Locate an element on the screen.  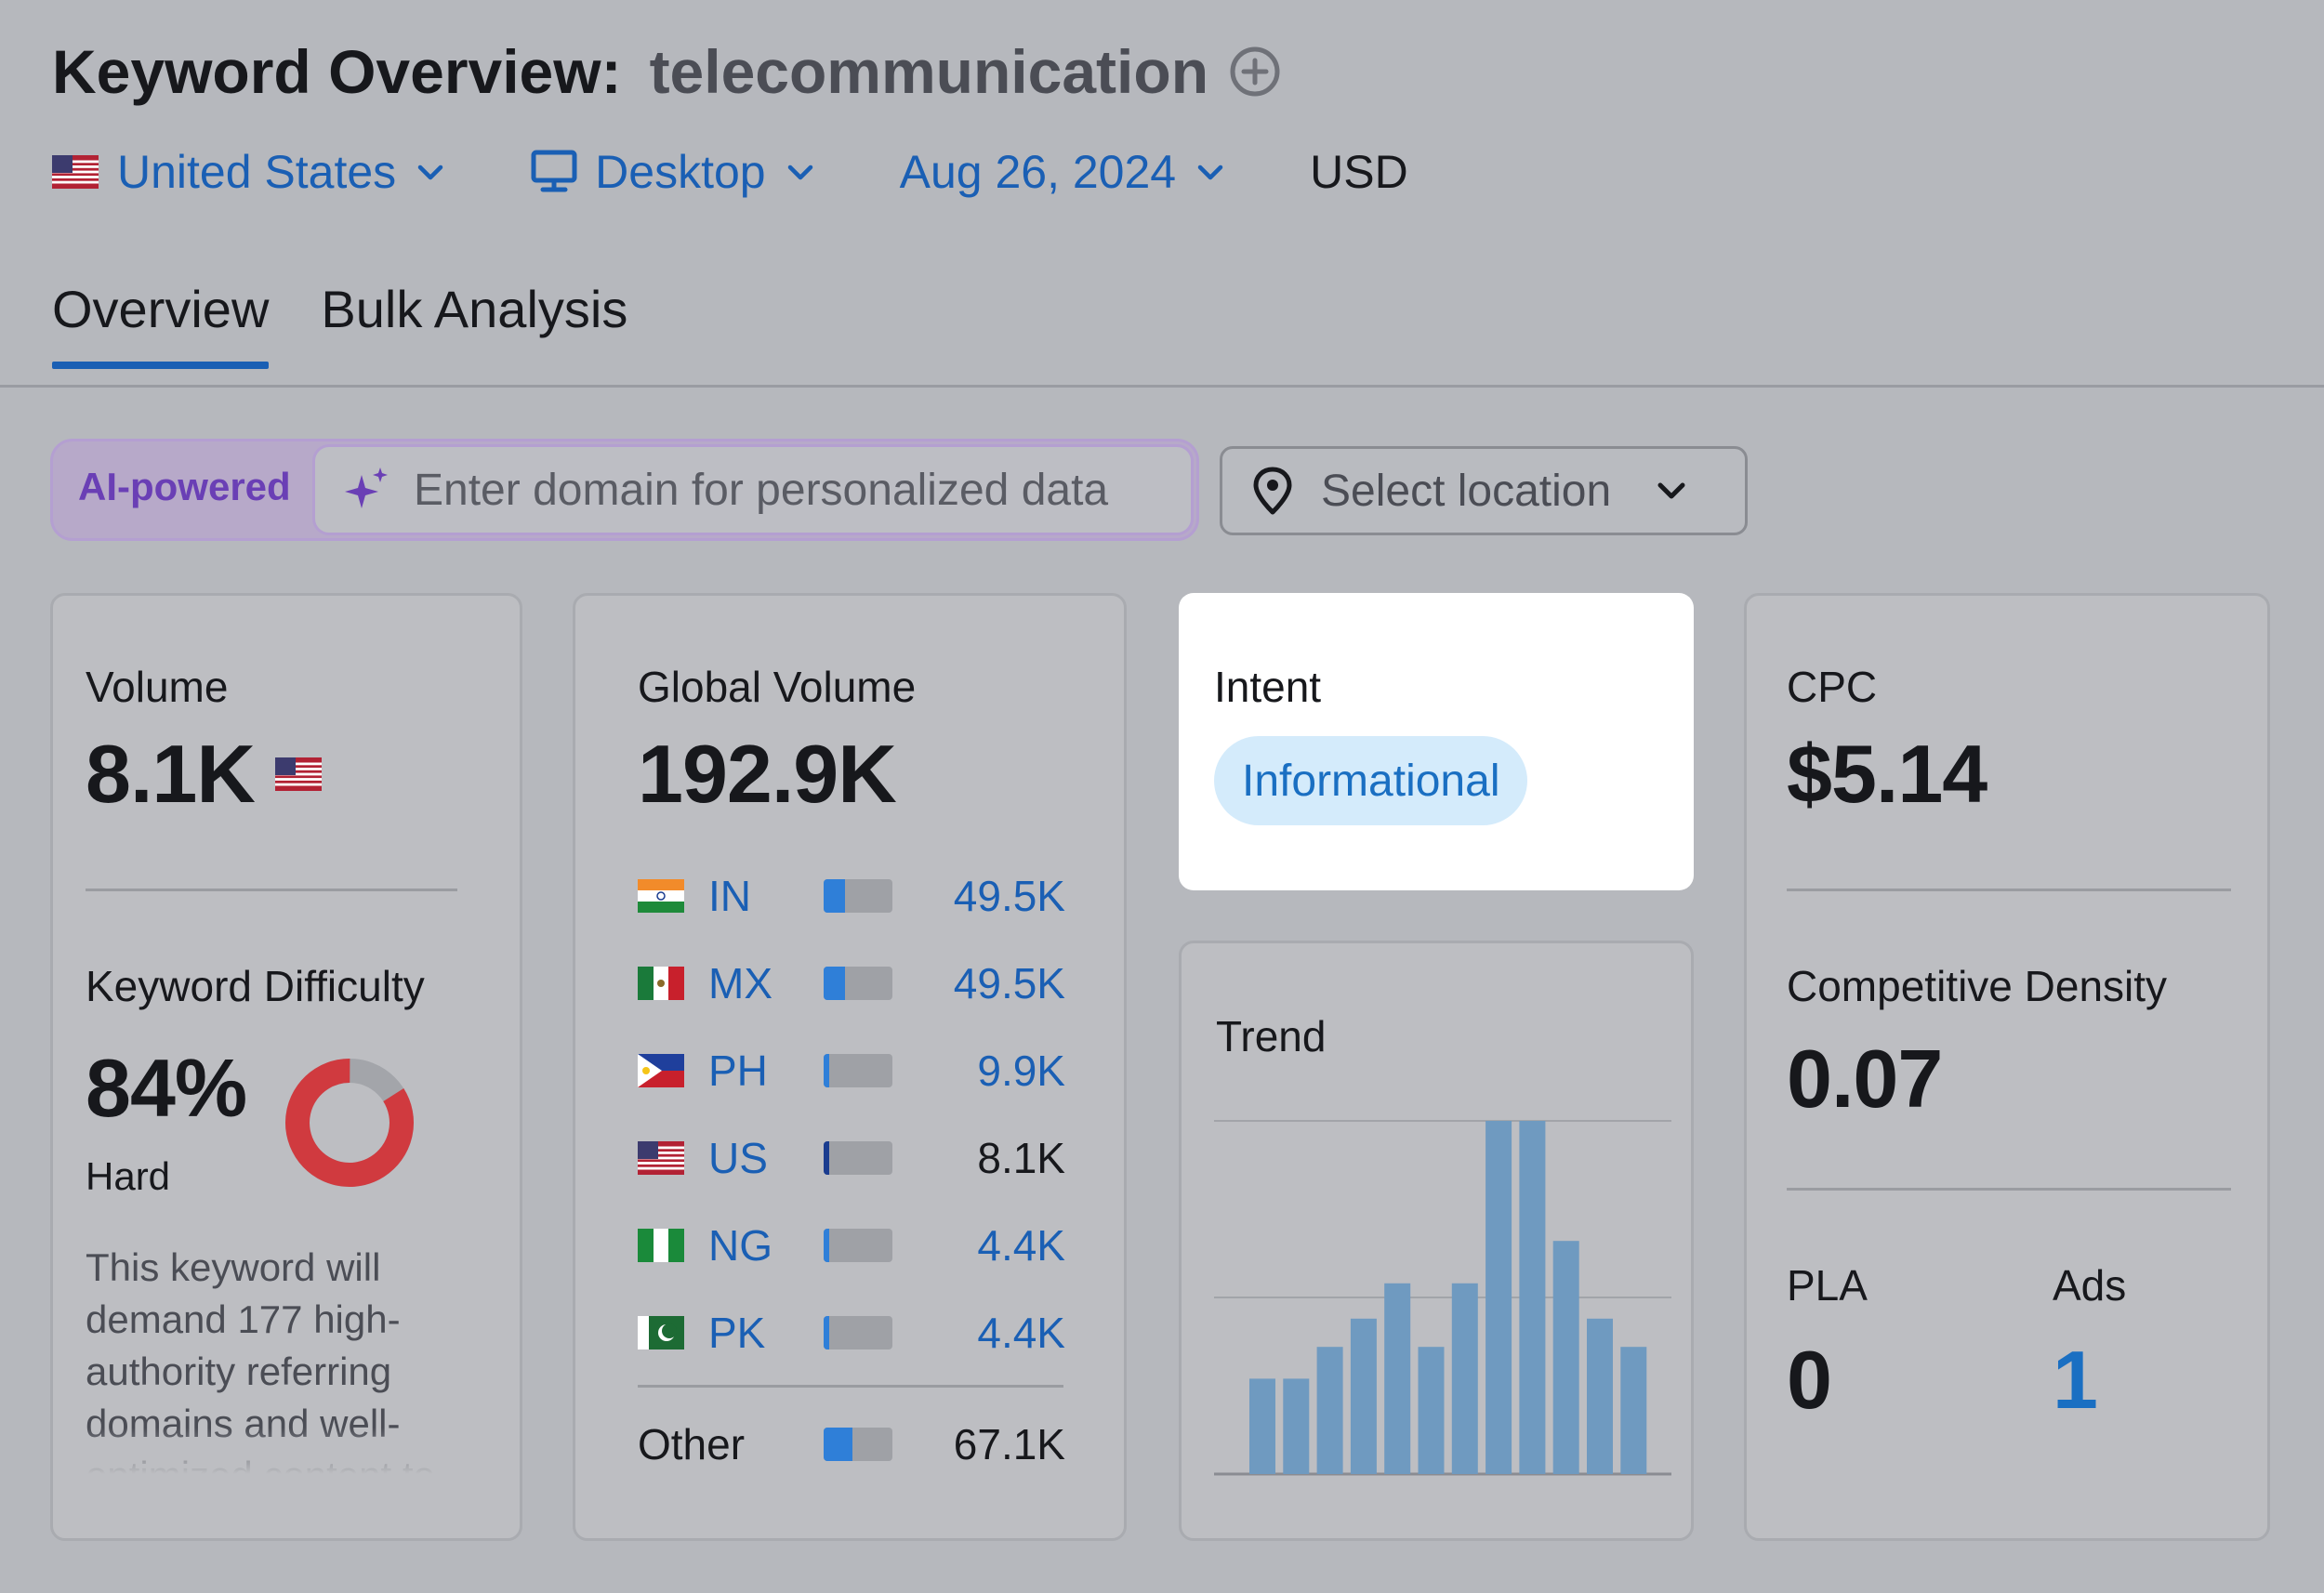
global-volume-label: Global Volume is located at coordinates (777, 687).